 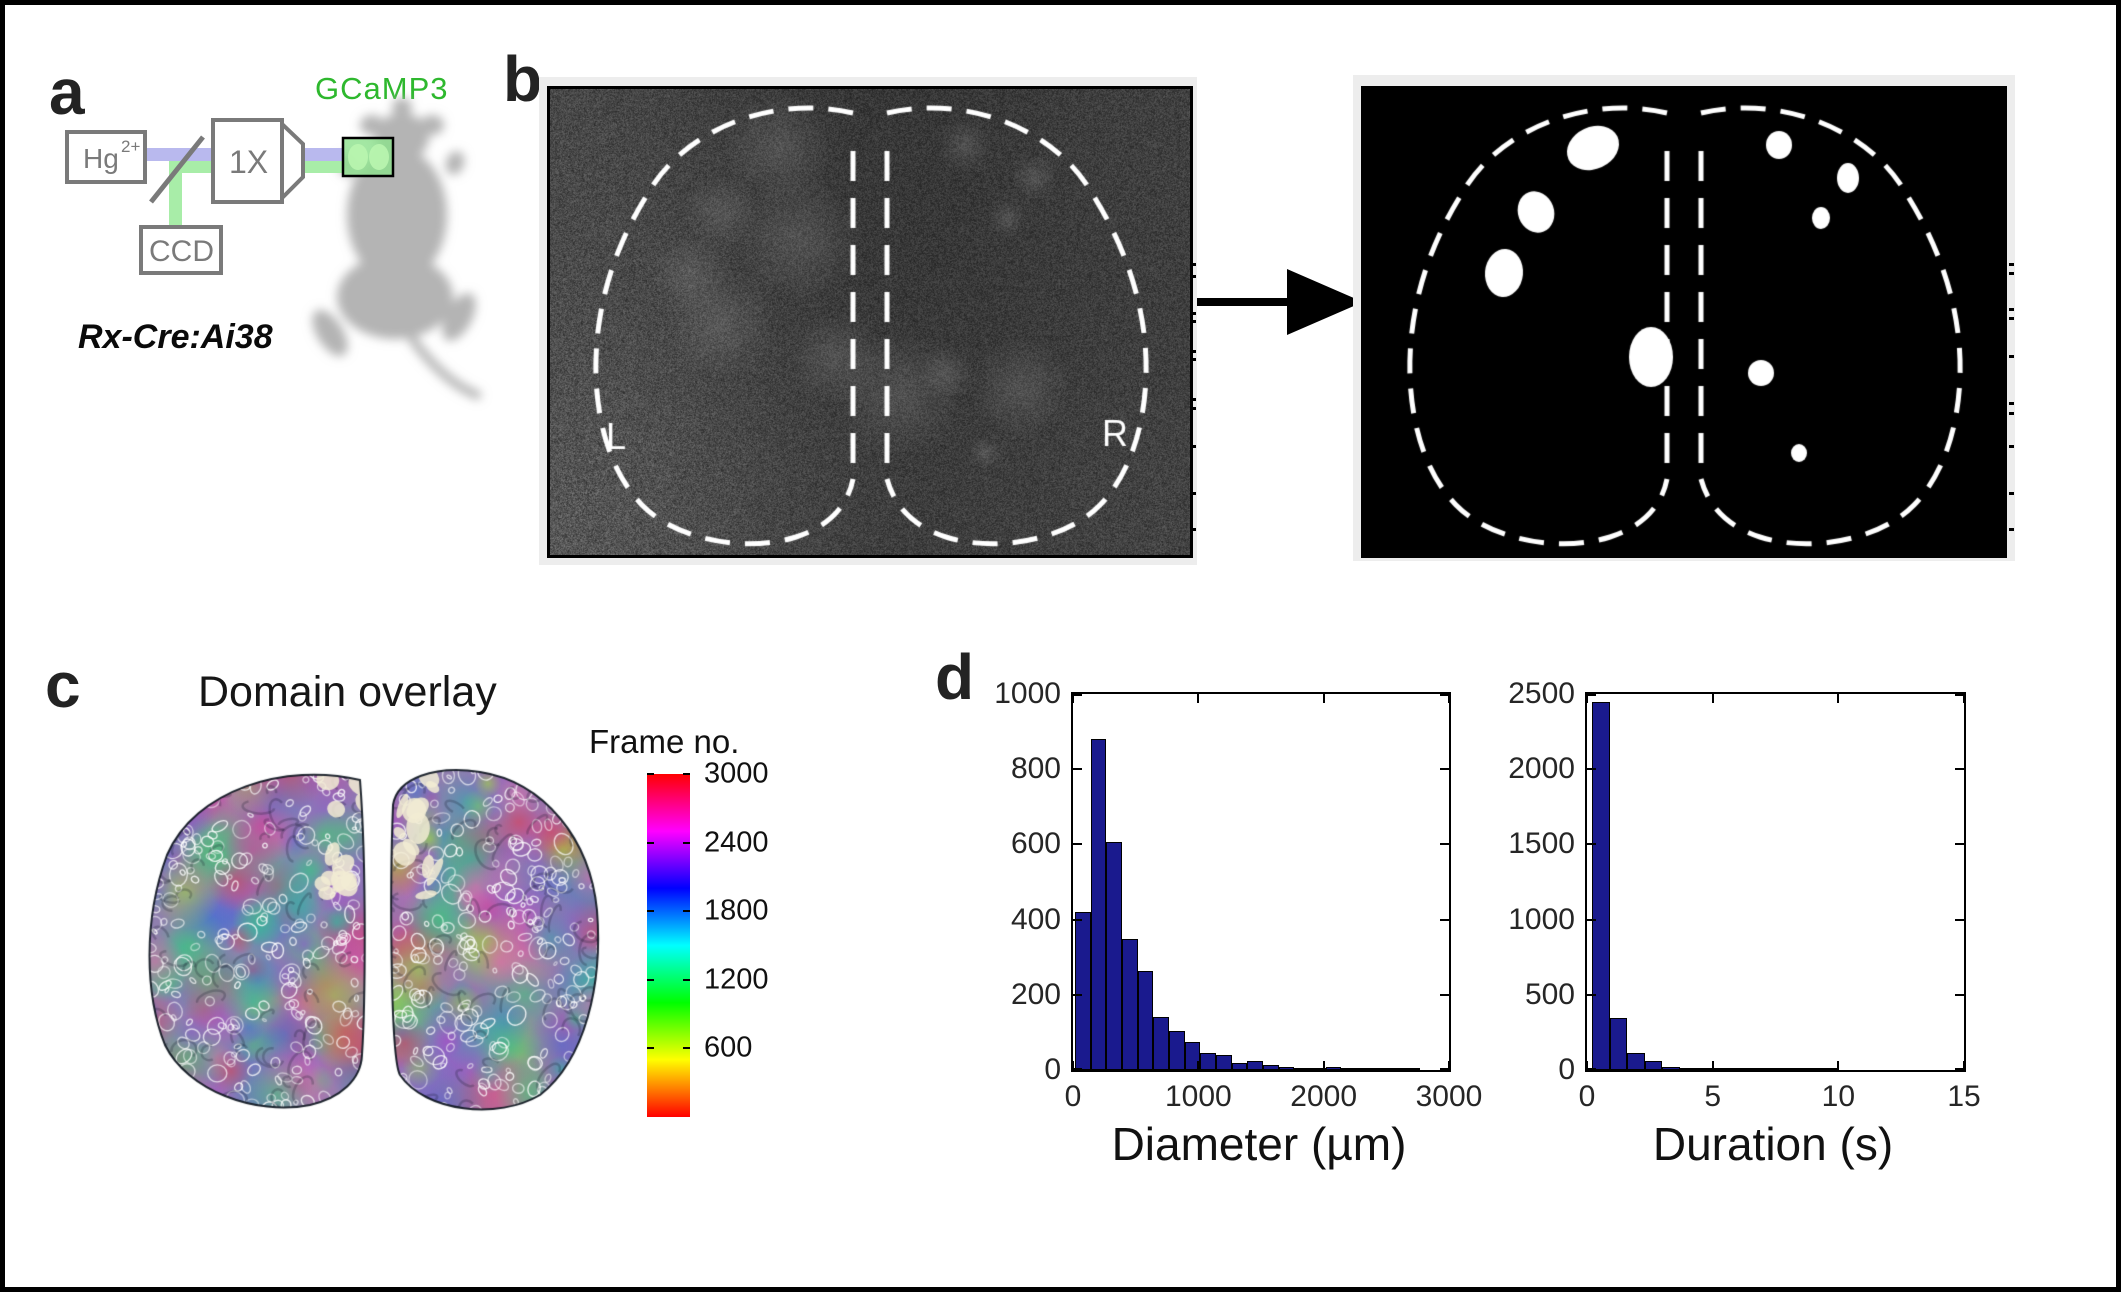 I want to click on optical-setup-schematic: Hg 2+ 1X CCD Rx-Cre:Ai38, so click(x=273, y=249).